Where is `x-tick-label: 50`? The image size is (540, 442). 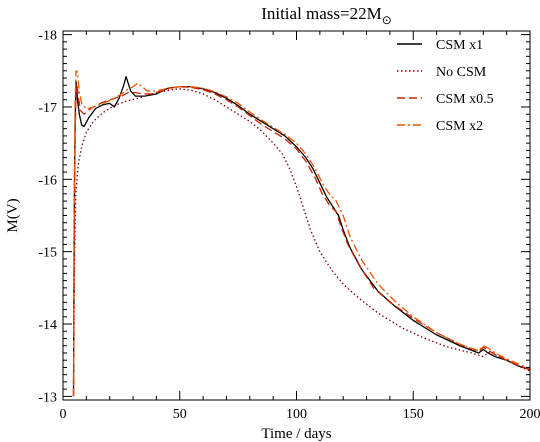 x-tick-label: 50 is located at coordinates (180, 414).